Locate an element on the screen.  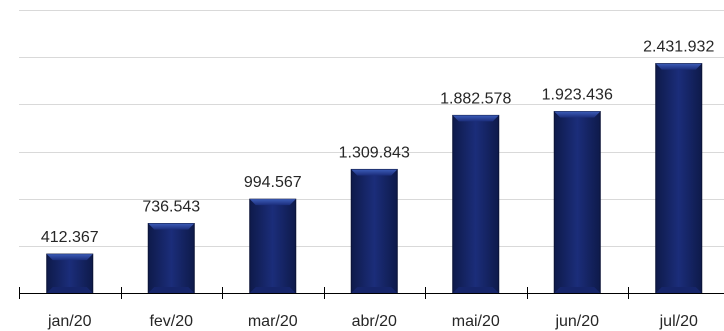
x-tick-label: mai/20 is located at coordinates (476, 321).